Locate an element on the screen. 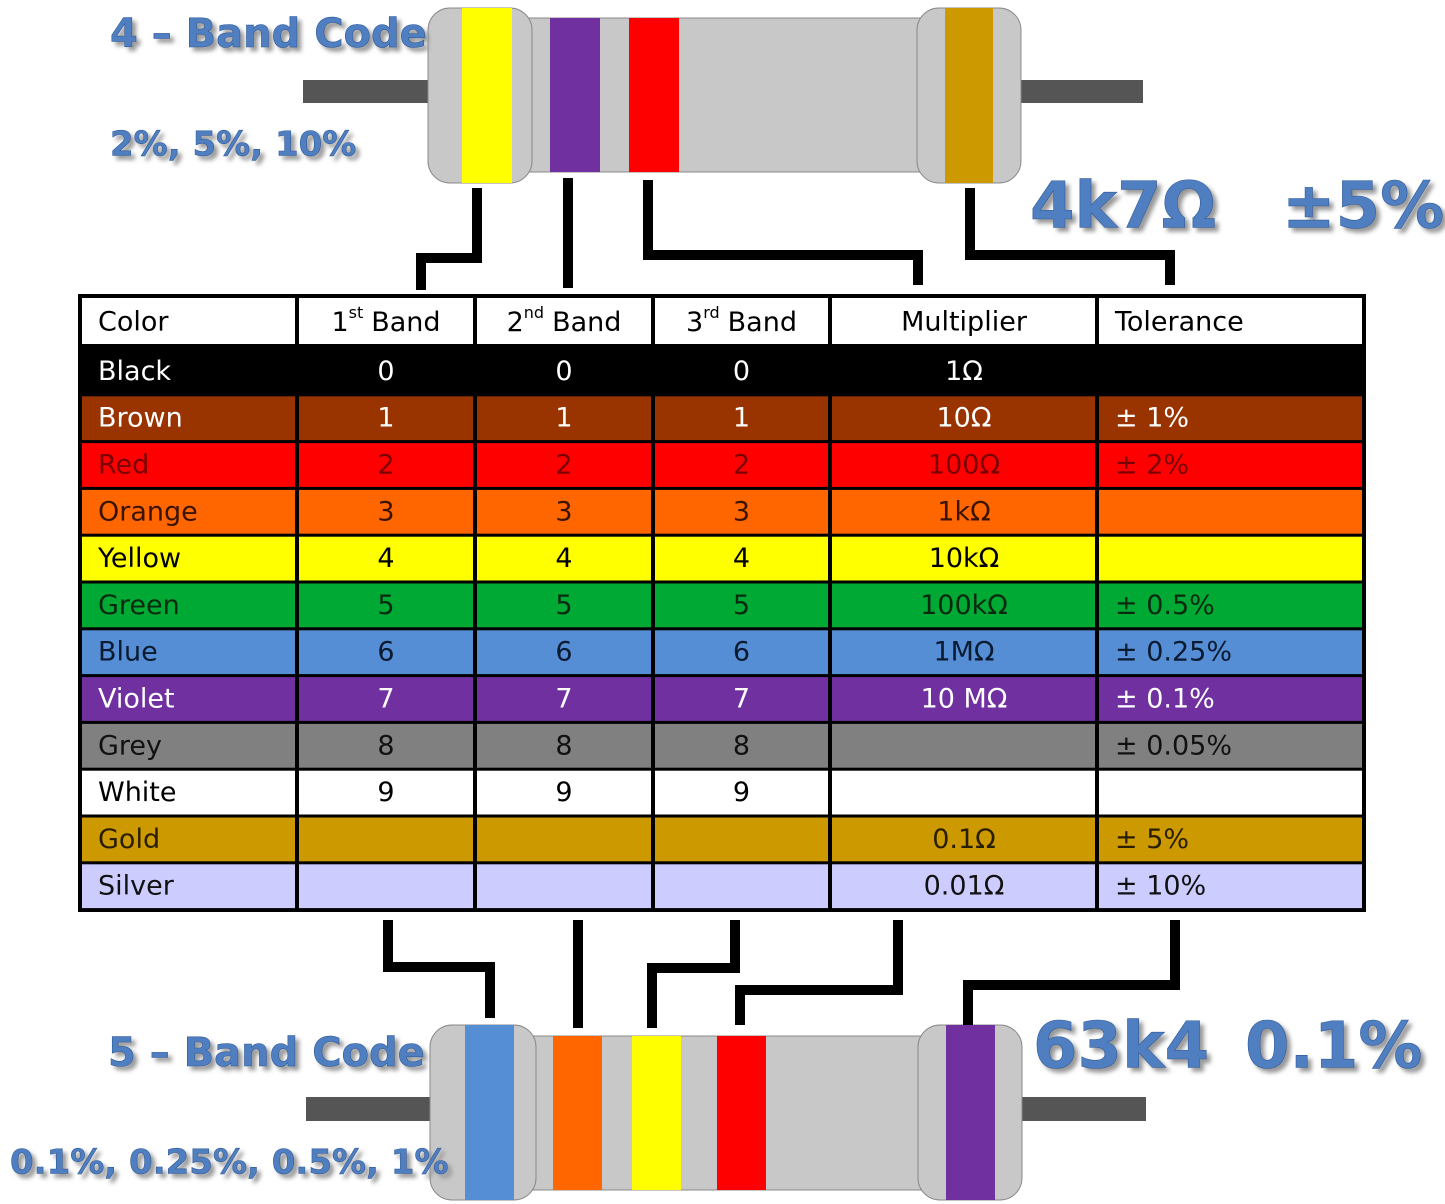 The width and height of the screenshot is (1445, 1204). five-band-example-tolerance: 0.1% is located at coordinates (1334, 1047).